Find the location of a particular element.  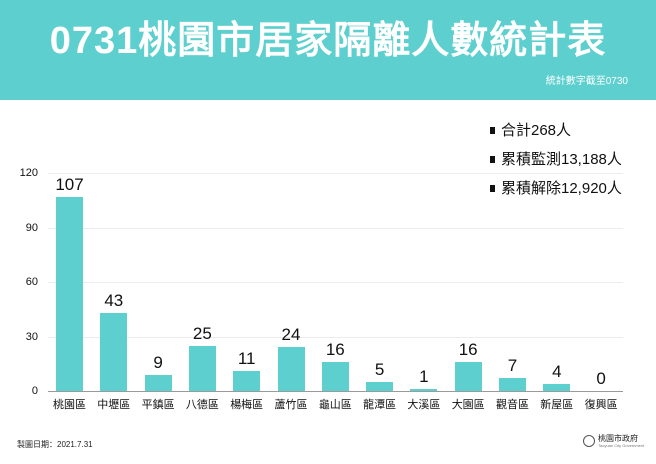

x-tick-label: 大溪區 is located at coordinates (424, 405).